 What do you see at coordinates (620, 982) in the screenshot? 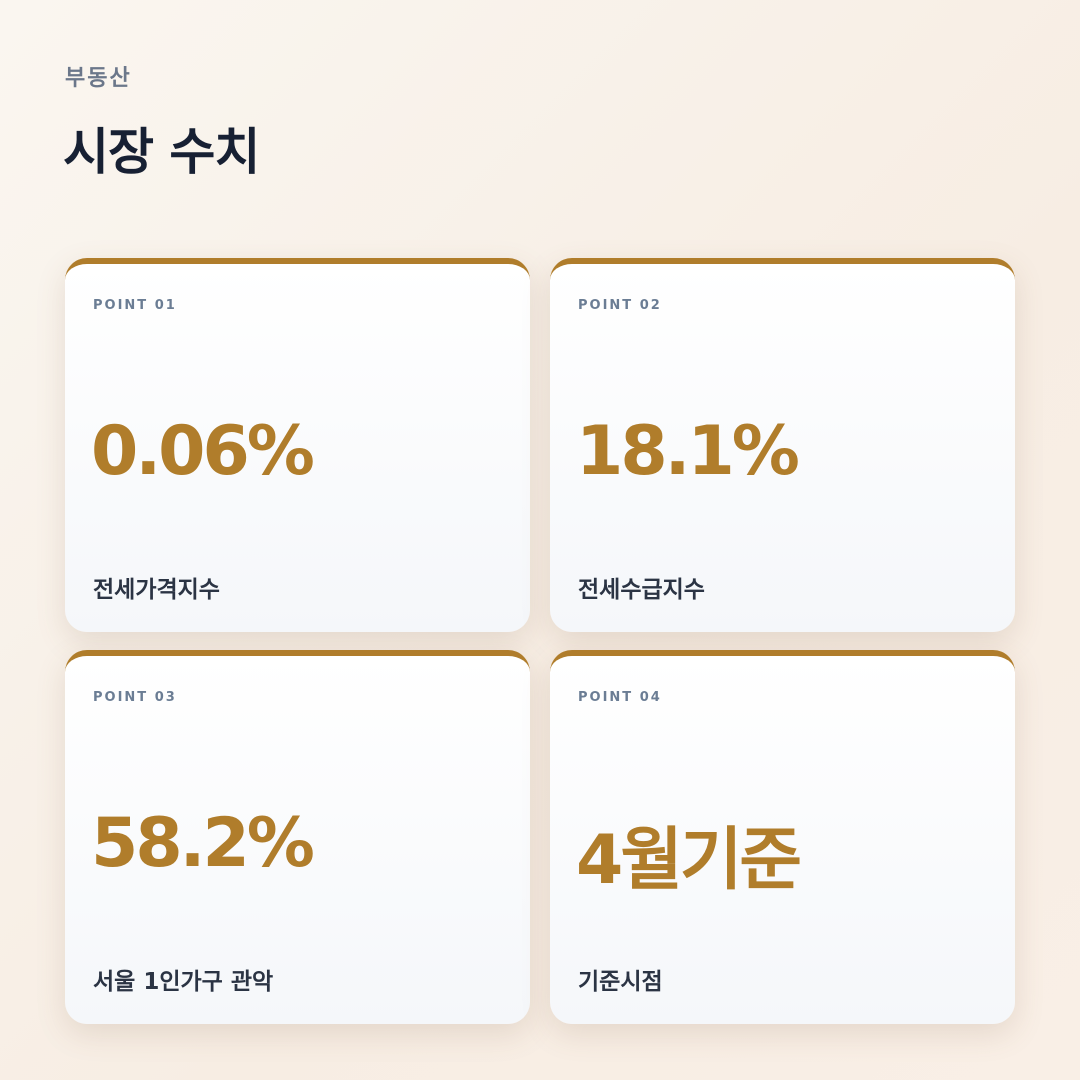
I see `card-description: 기준시점` at bounding box center [620, 982].